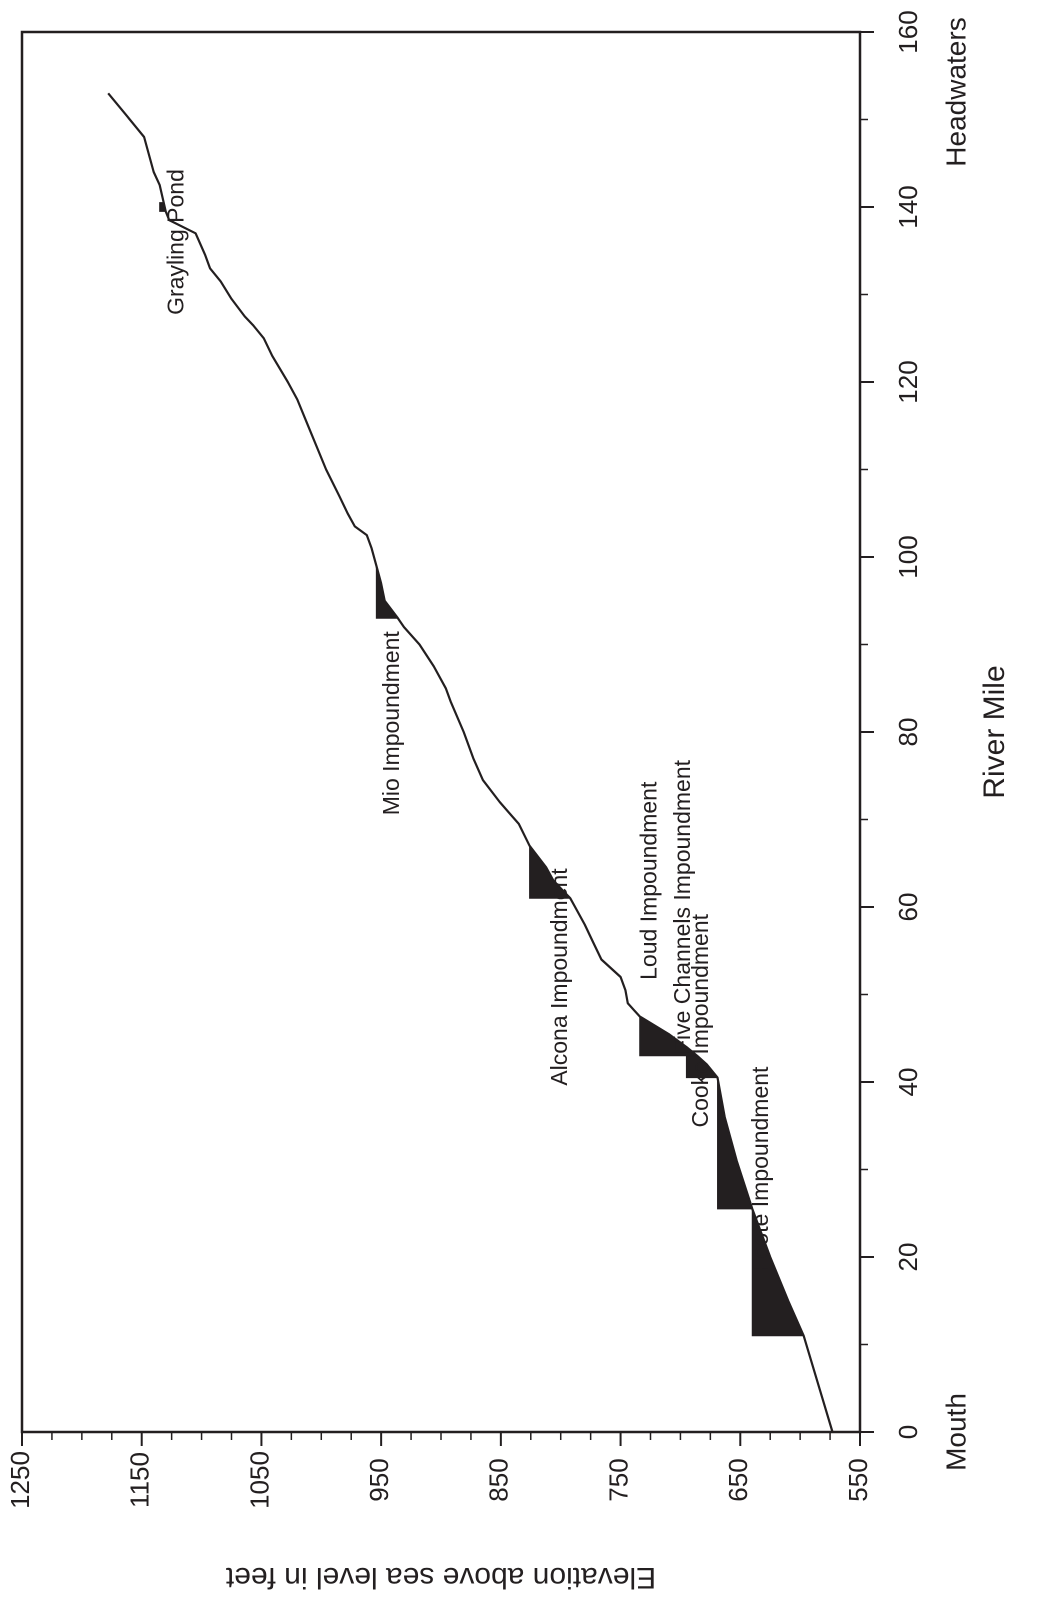 The width and height of the screenshot is (1046, 1620). I want to click on x-tick-label: 40, so click(908, 1082).